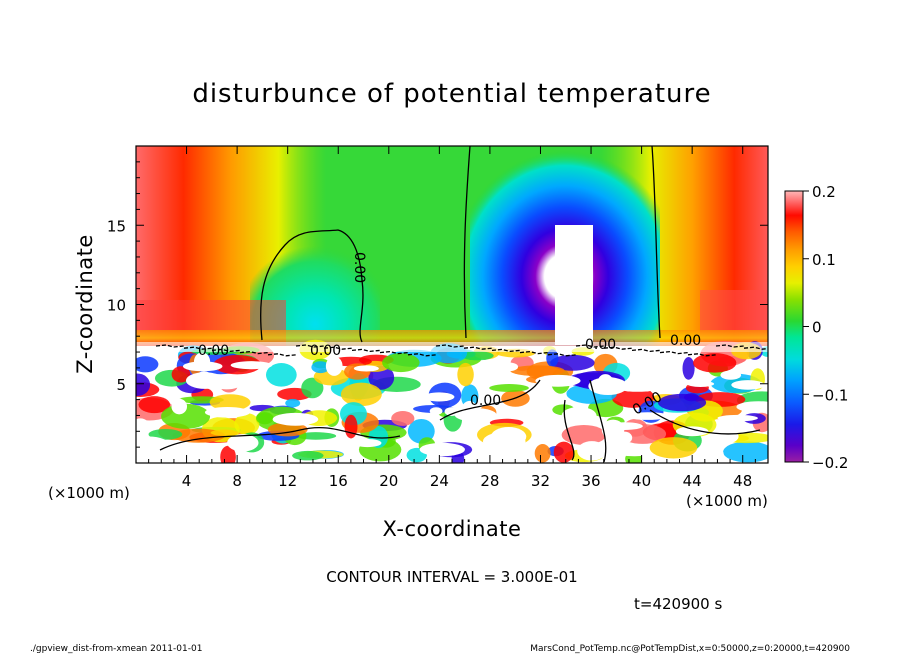 This screenshot has width=904, height=654. Describe the element at coordinates (590, 481) in the screenshot. I see `x-tick-label: 36` at that location.